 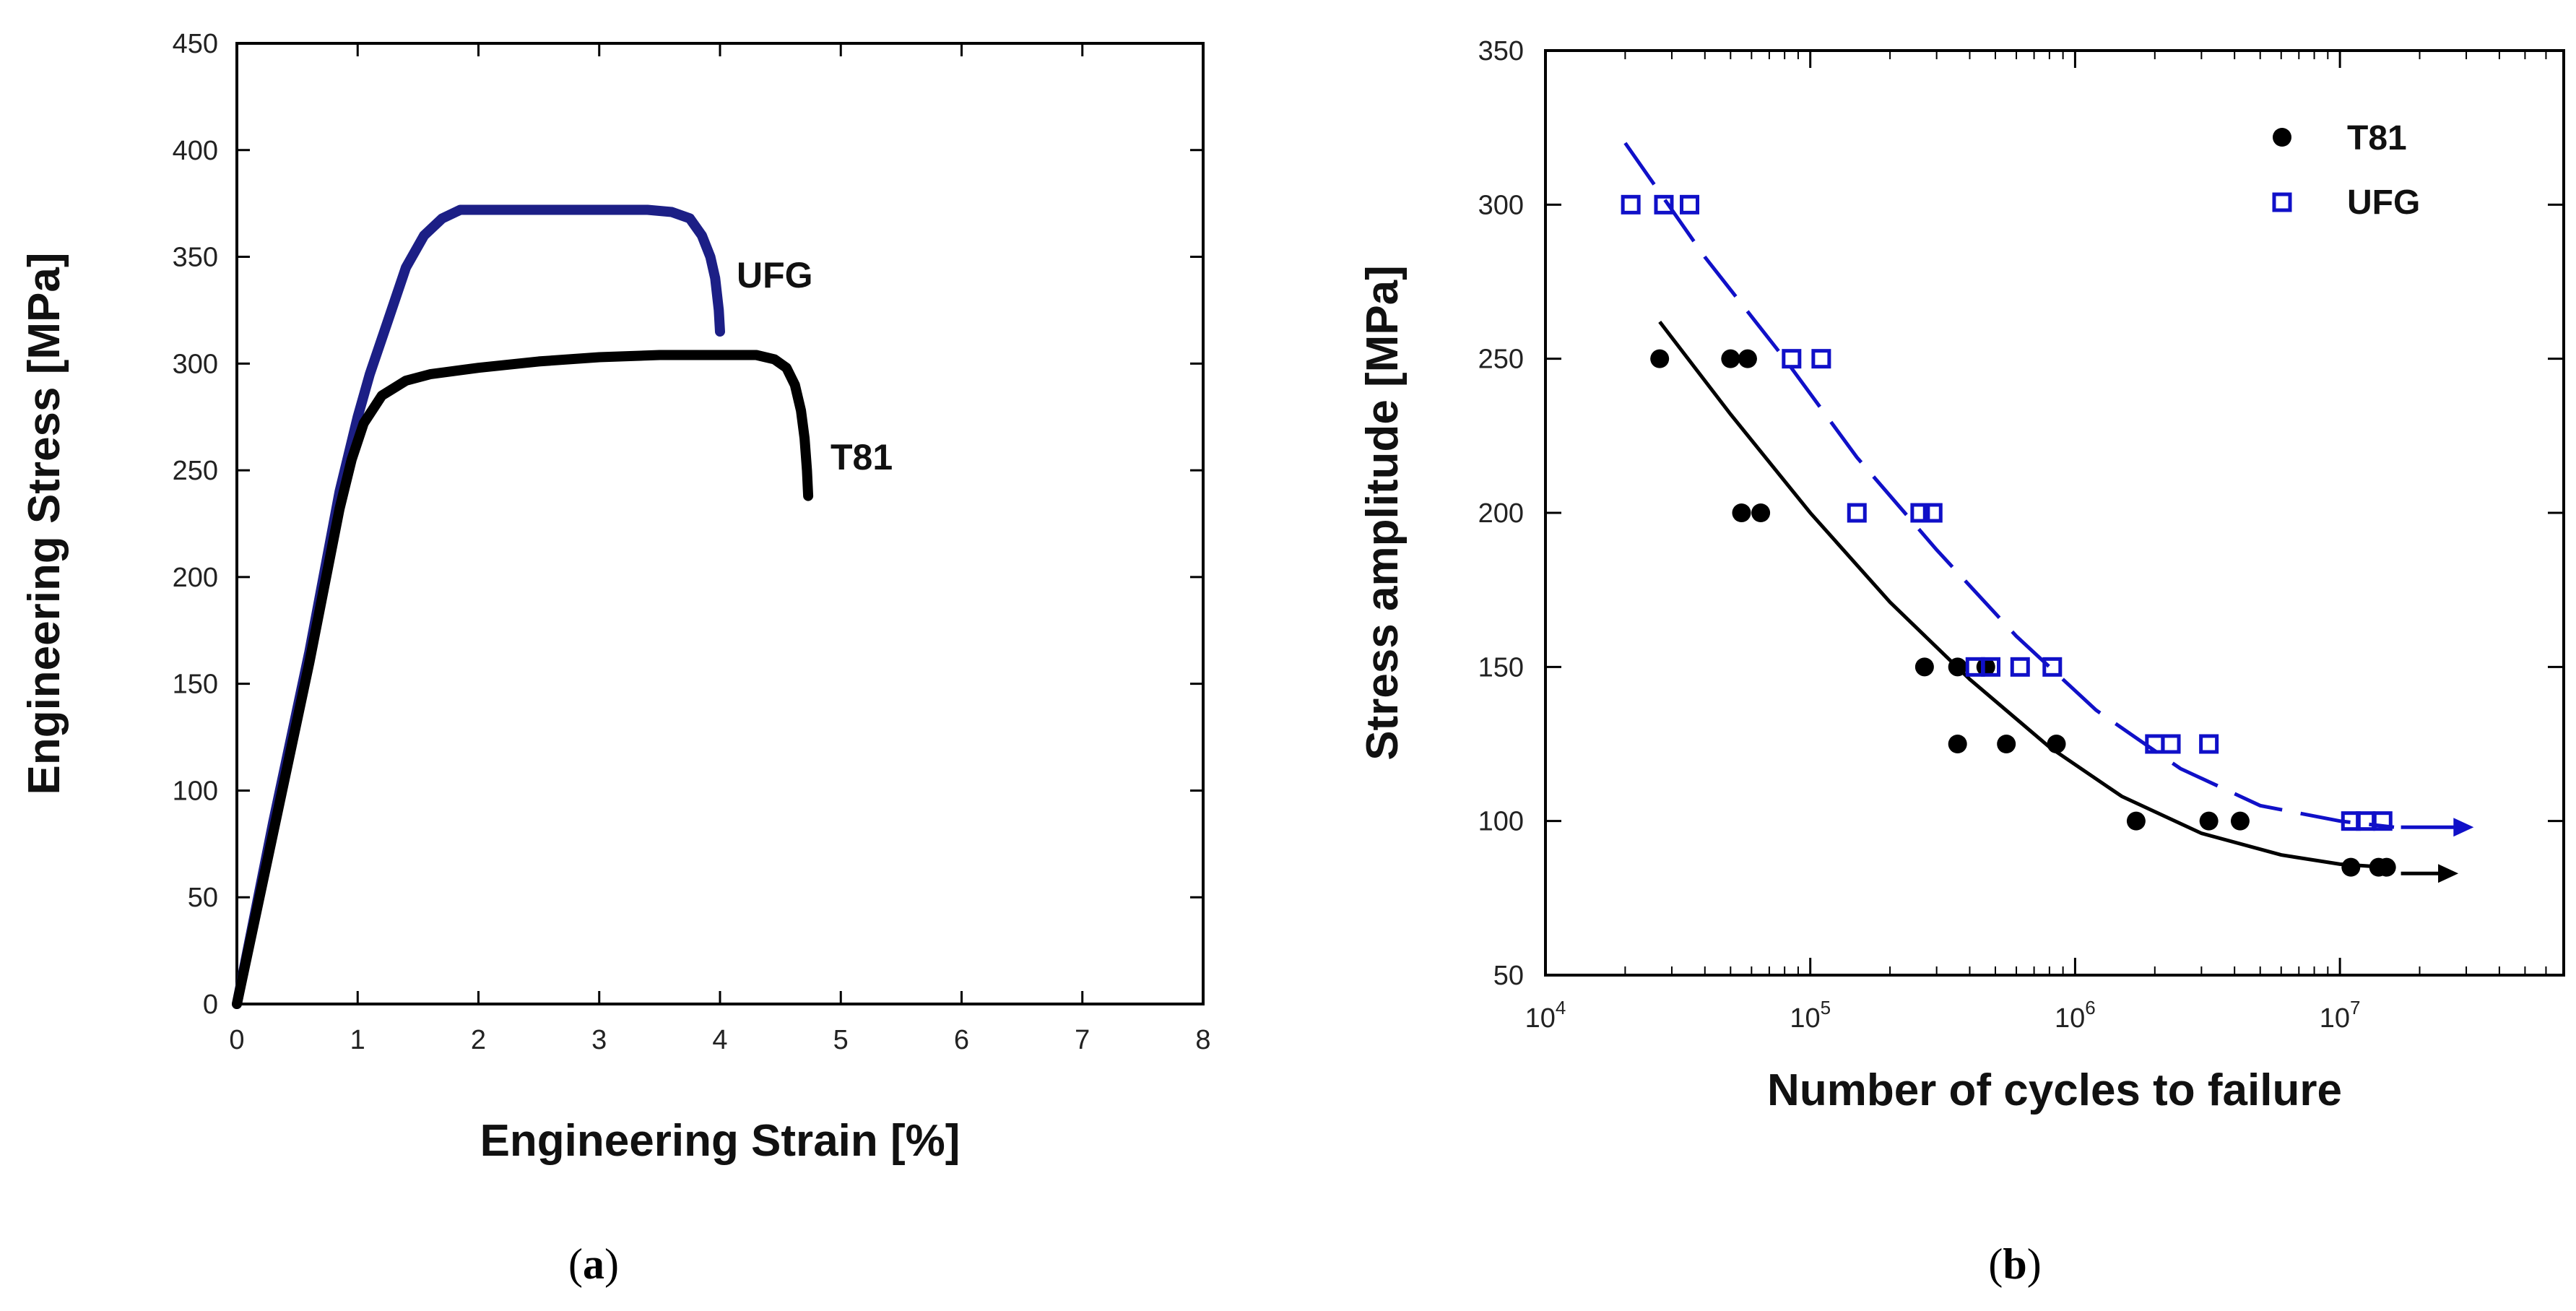 What do you see at coordinates (44, 523) in the screenshot?
I see `y-axis-title: Engineering Stress [MPa]` at bounding box center [44, 523].